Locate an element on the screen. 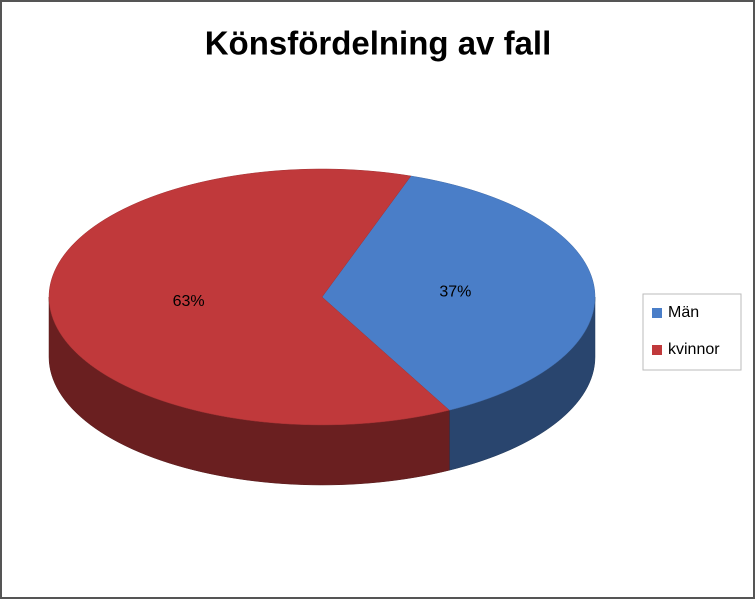 Image resolution: width=755 pixels, height=599 pixels. legend-box is located at coordinates (692, 332).